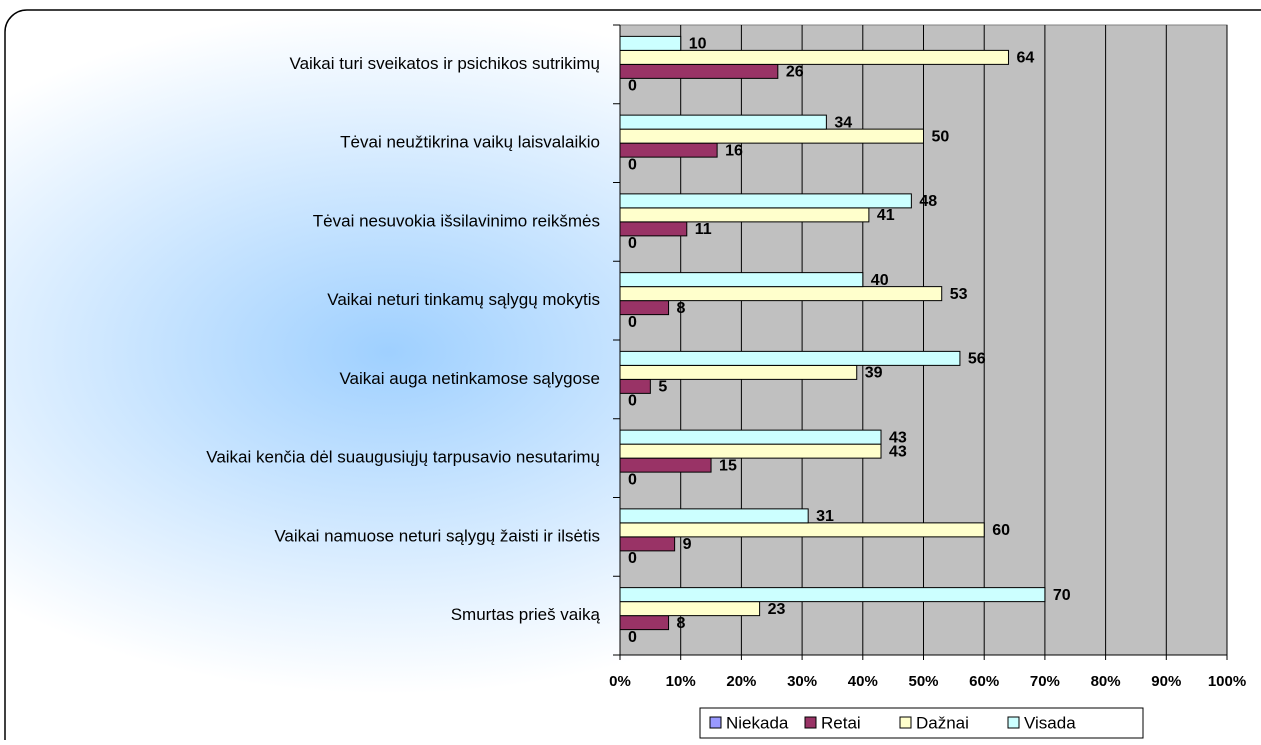 The image size is (1261, 745). I want to click on category-label: Vaikai neturi tinkamų sąlygų mokytis, so click(463, 299).